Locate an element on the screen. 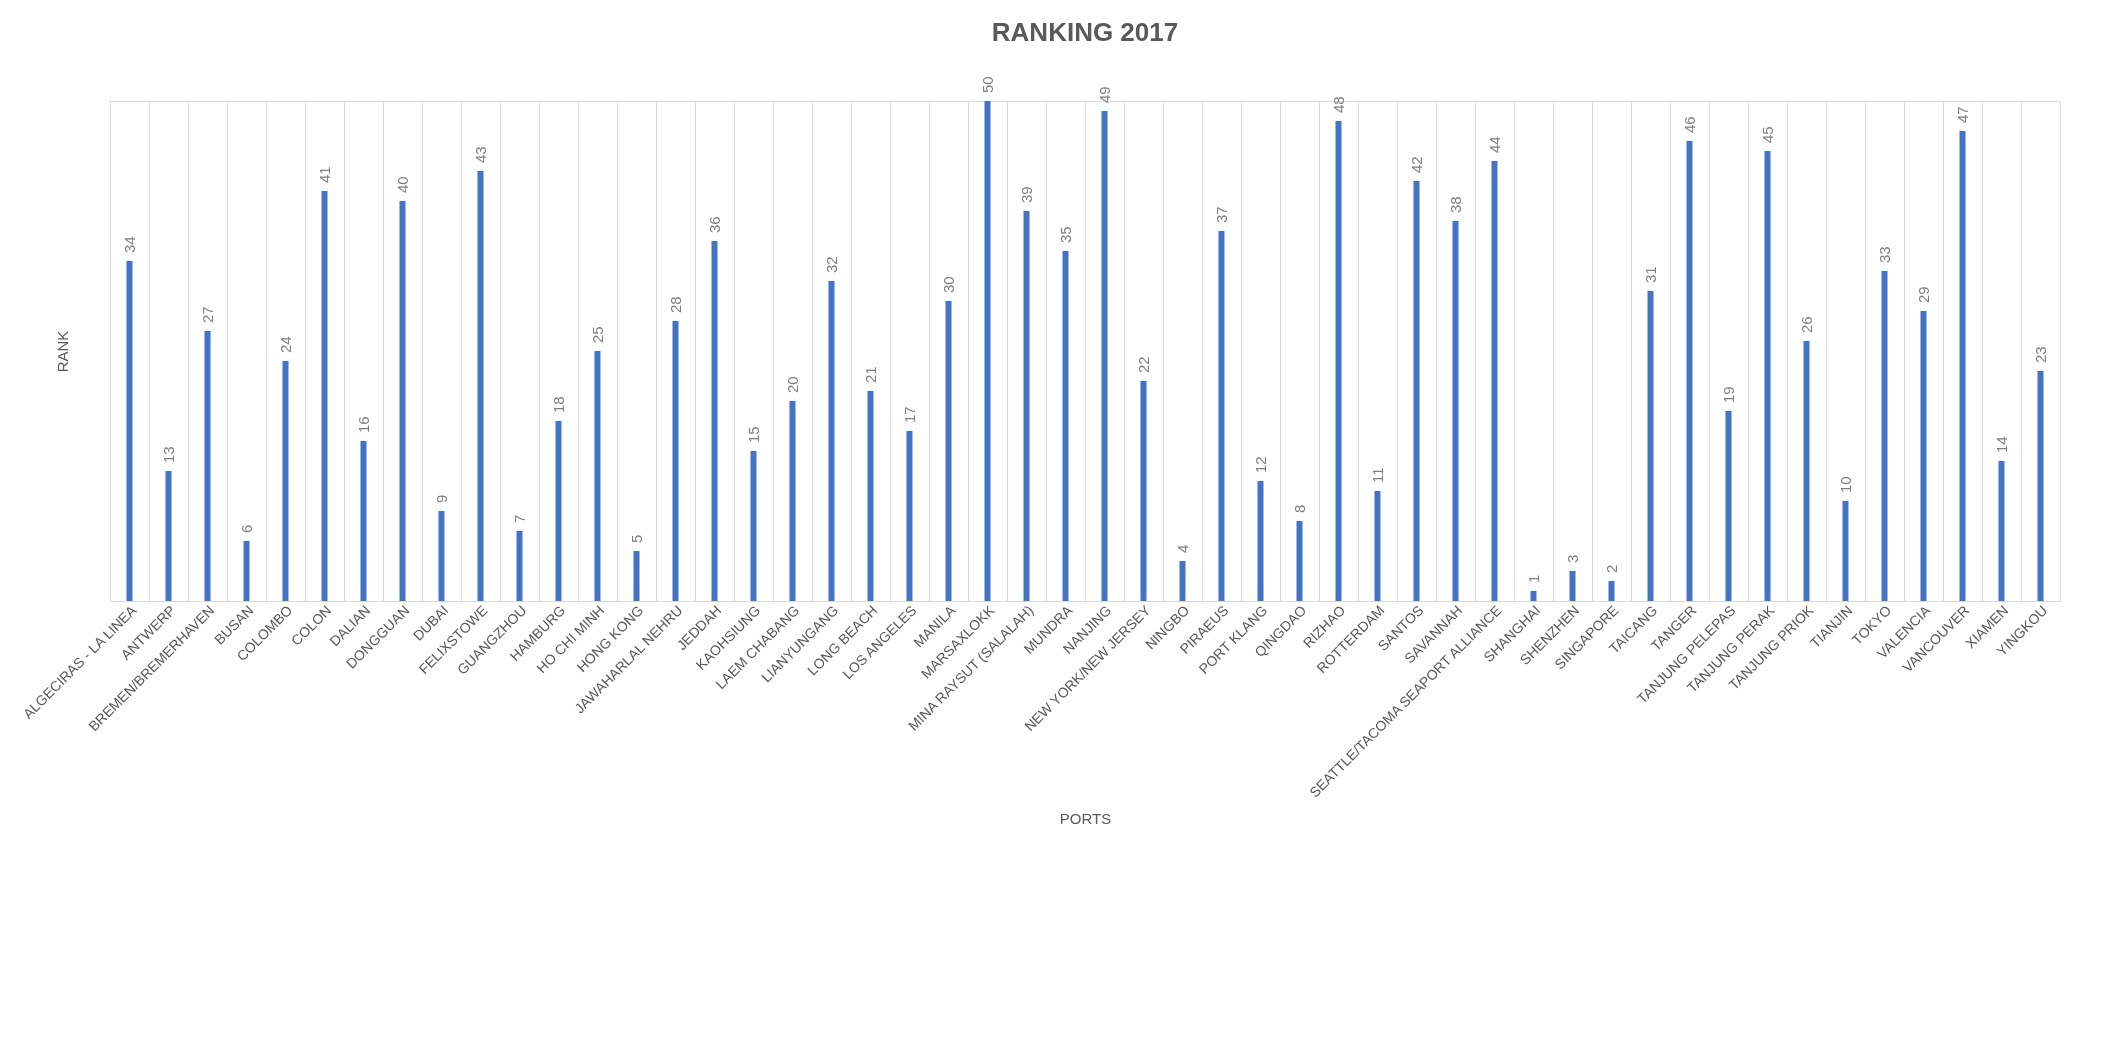  data-label: 49 is located at coordinates (1104, 94).